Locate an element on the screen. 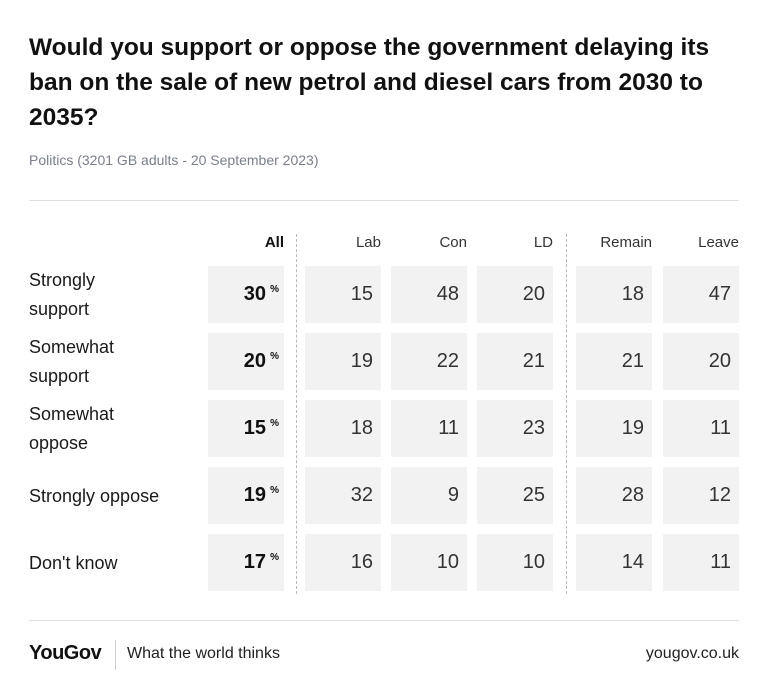  cell-don-t-know-con: 10 is located at coordinates (429, 562).